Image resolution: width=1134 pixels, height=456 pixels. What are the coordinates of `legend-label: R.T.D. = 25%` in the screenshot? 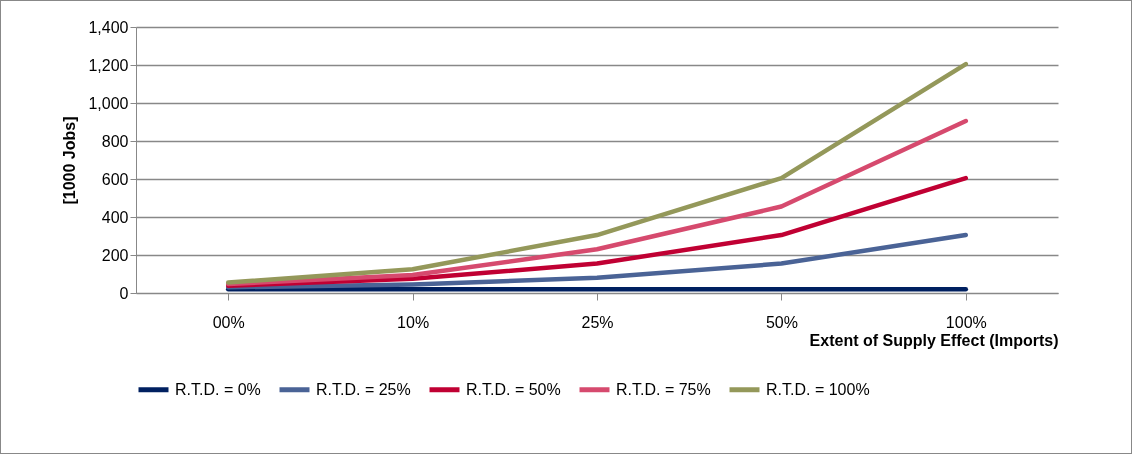 It's located at (363, 389).